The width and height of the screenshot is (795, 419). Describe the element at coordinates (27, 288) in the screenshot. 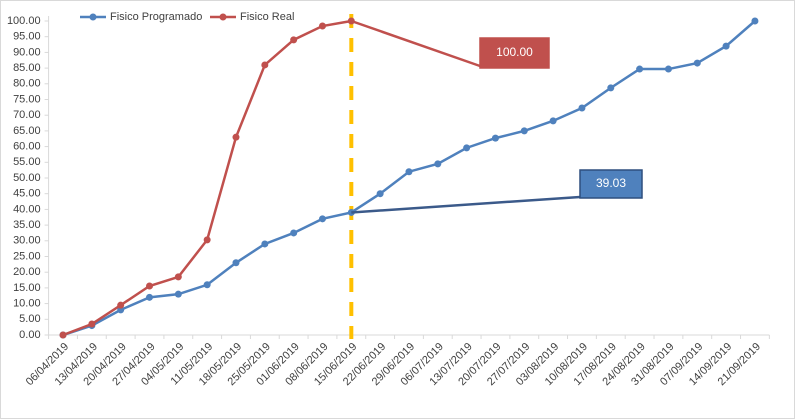

I see `y-tick-label: 15.00` at that location.